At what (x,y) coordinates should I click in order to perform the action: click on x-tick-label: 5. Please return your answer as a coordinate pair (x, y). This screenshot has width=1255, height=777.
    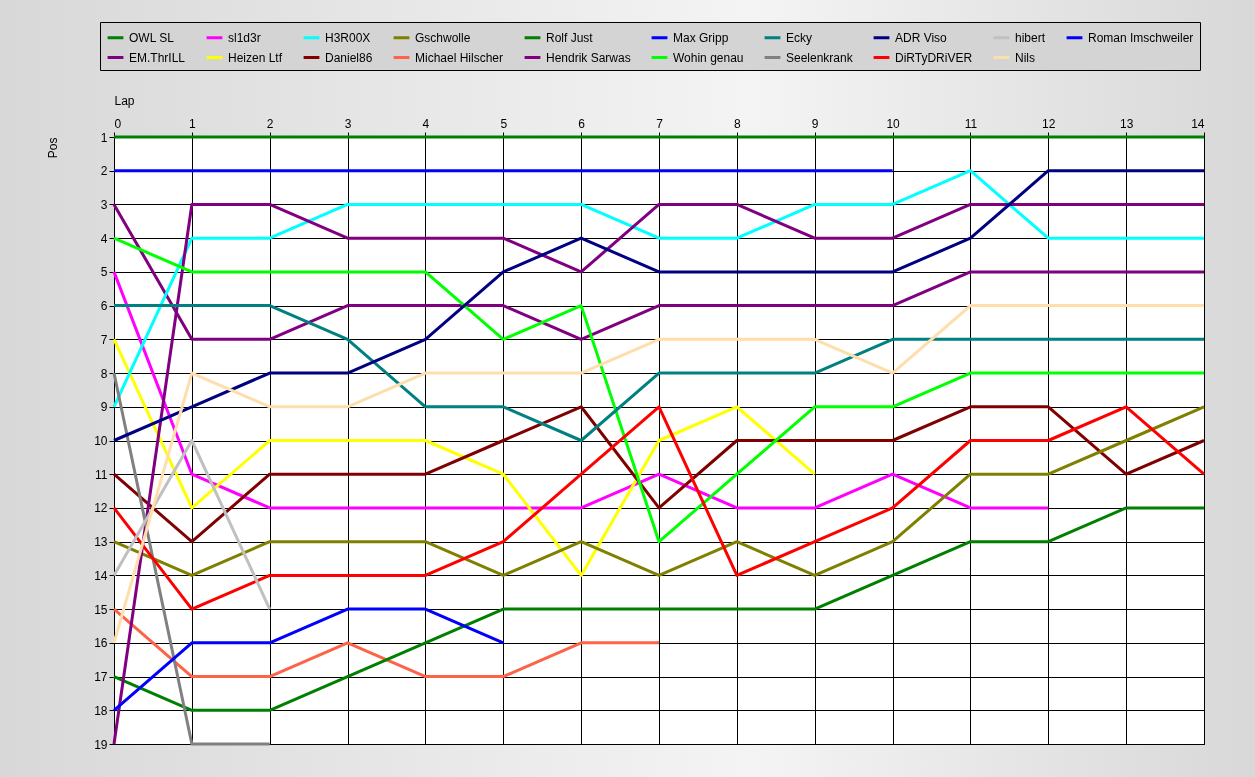
    Looking at the image, I should click on (504, 123).